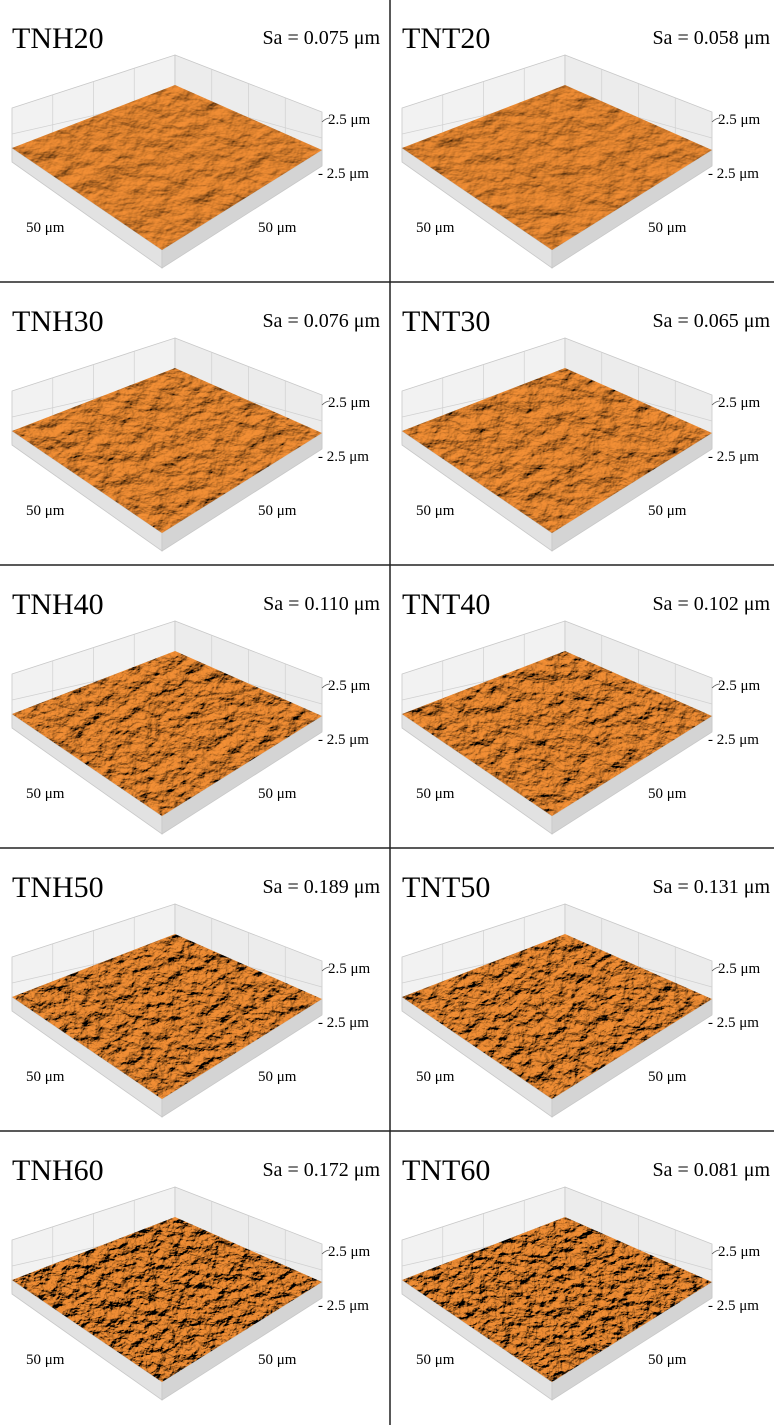  What do you see at coordinates (446, 1170) in the screenshot?
I see `panel-title: TNT60` at bounding box center [446, 1170].